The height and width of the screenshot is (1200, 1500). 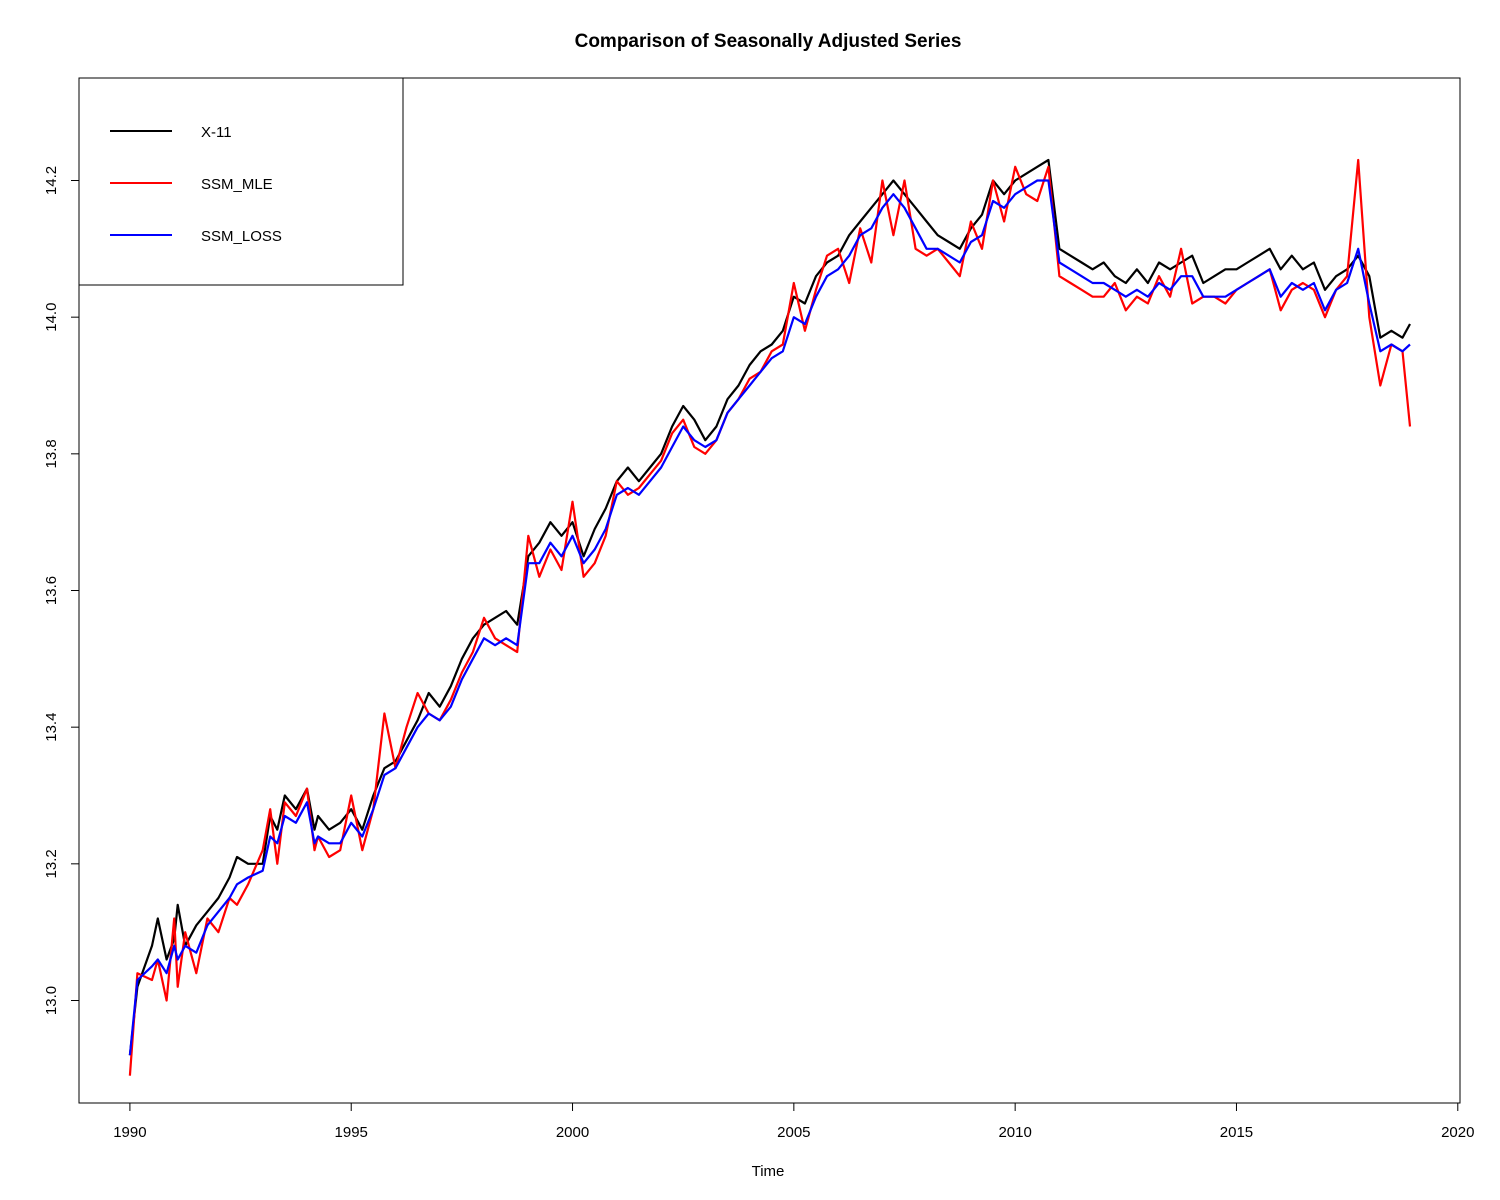 I want to click on legend-box, so click(x=241, y=181).